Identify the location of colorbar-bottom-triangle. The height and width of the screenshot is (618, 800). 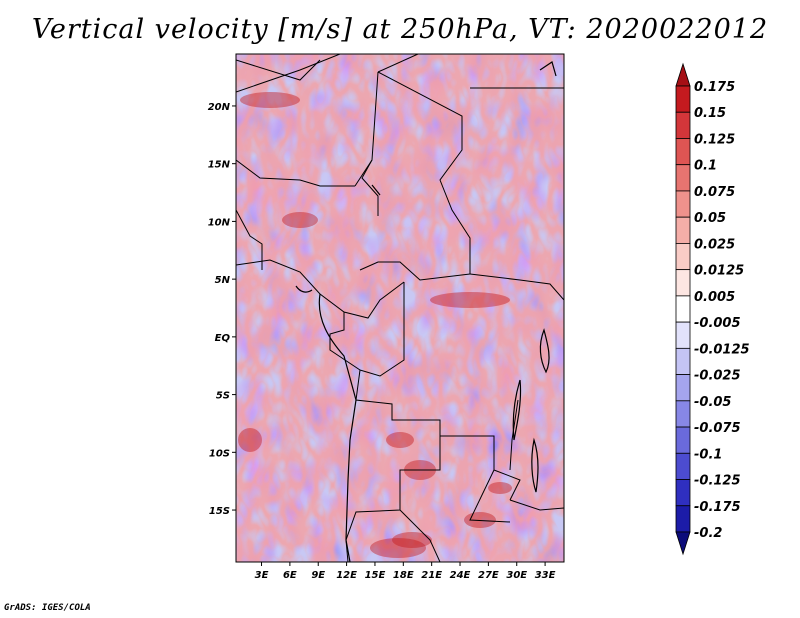
(683, 543).